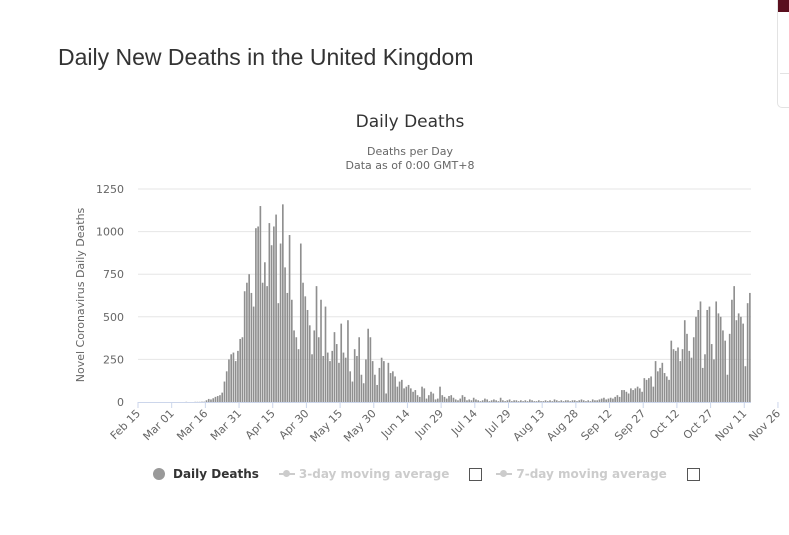 This screenshot has height=535, width=789. I want to click on toggle-7day-checkbox, so click(693, 474).